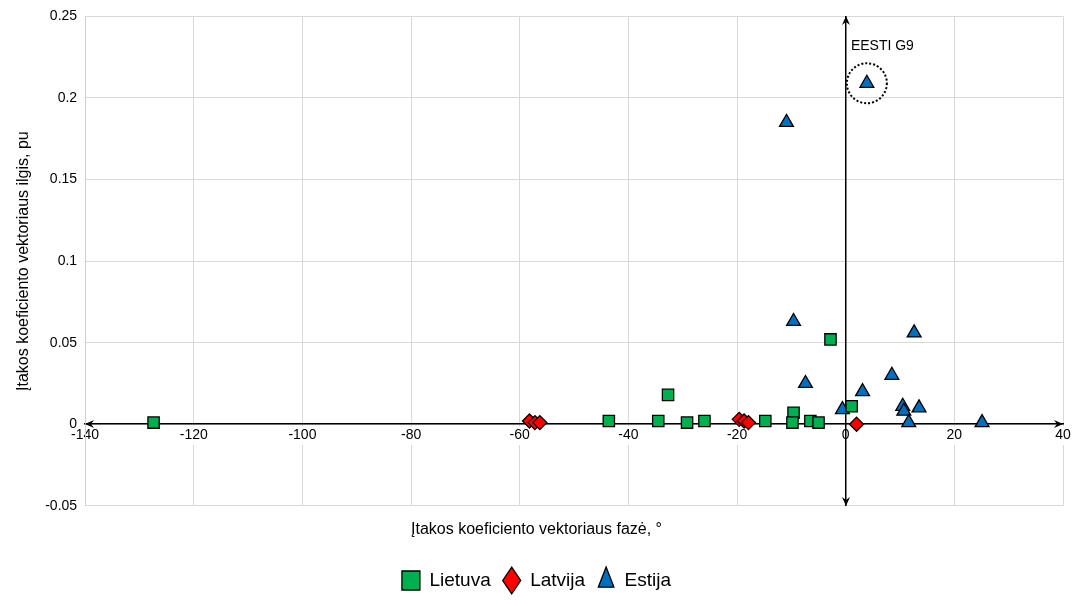 Image resolution: width=1087 pixels, height=606 pixels. What do you see at coordinates (63, 178) in the screenshot?
I see `y-tick-label: 0.15` at bounding box center [63, 178].